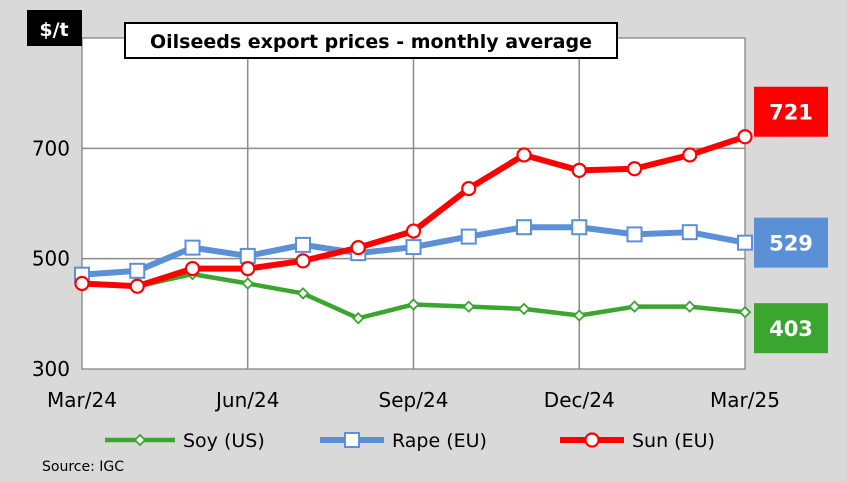 This screenshot has width=847, height=481. I want to click on y-tick-label: 700, so click(51, 148).